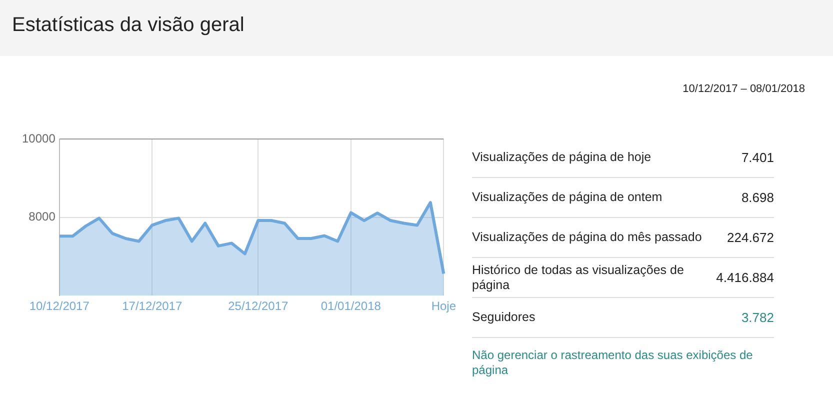  Describe the element at coordinates (39, 139) in the screenshot. I see `y-tick-label: 10000` at that location.